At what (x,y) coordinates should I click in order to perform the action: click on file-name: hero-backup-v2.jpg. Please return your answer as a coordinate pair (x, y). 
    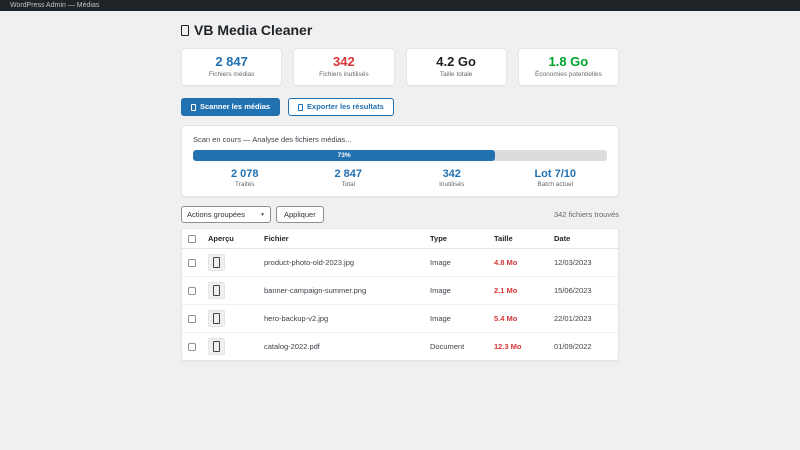
    Looking at the image, I should click on (341, 318).